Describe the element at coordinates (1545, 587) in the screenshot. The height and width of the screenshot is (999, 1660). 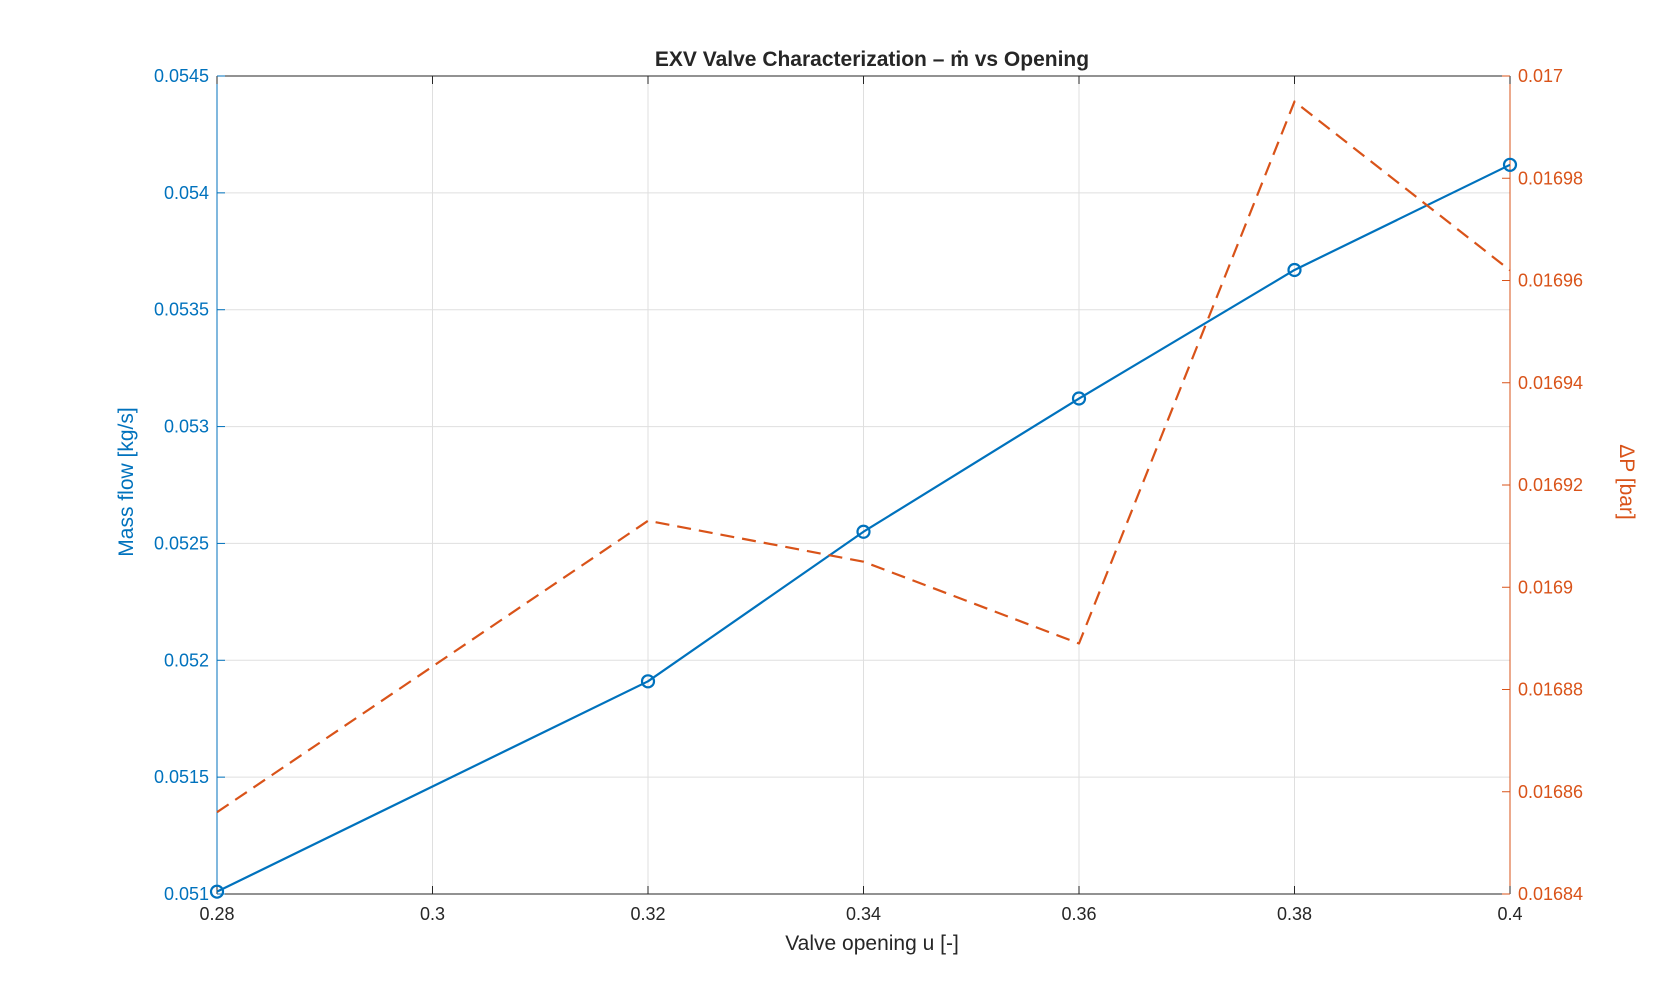
I see `y-right-tick-label: 0.0169` at that location.